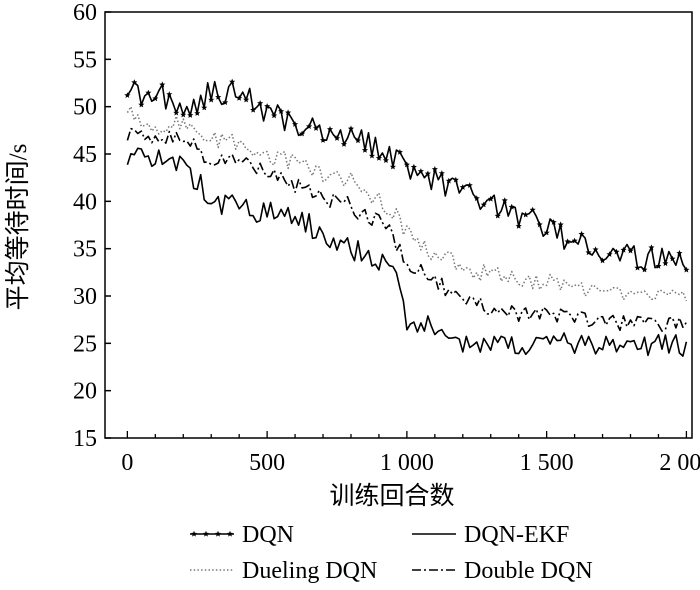 The image size is (700, 590). I want to click on x-tick-label: 0, so click(127, 463).